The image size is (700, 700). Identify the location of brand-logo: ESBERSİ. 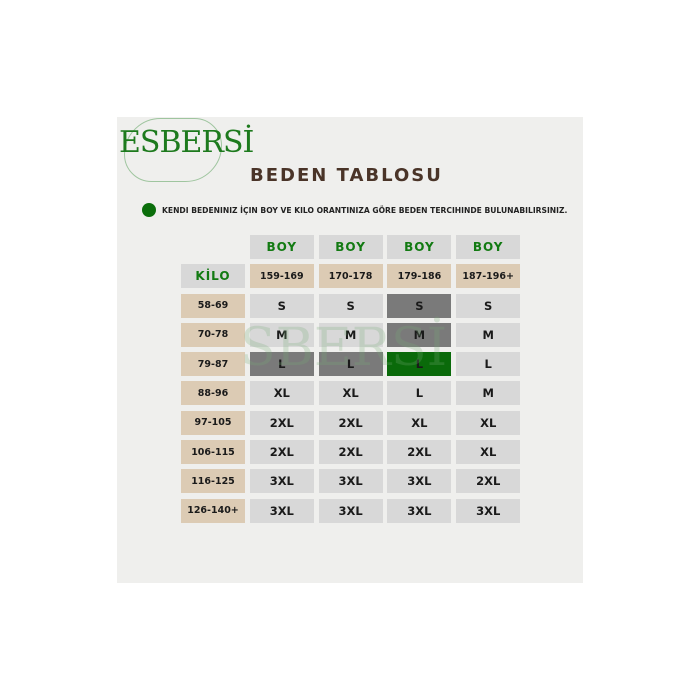
(186, 142).